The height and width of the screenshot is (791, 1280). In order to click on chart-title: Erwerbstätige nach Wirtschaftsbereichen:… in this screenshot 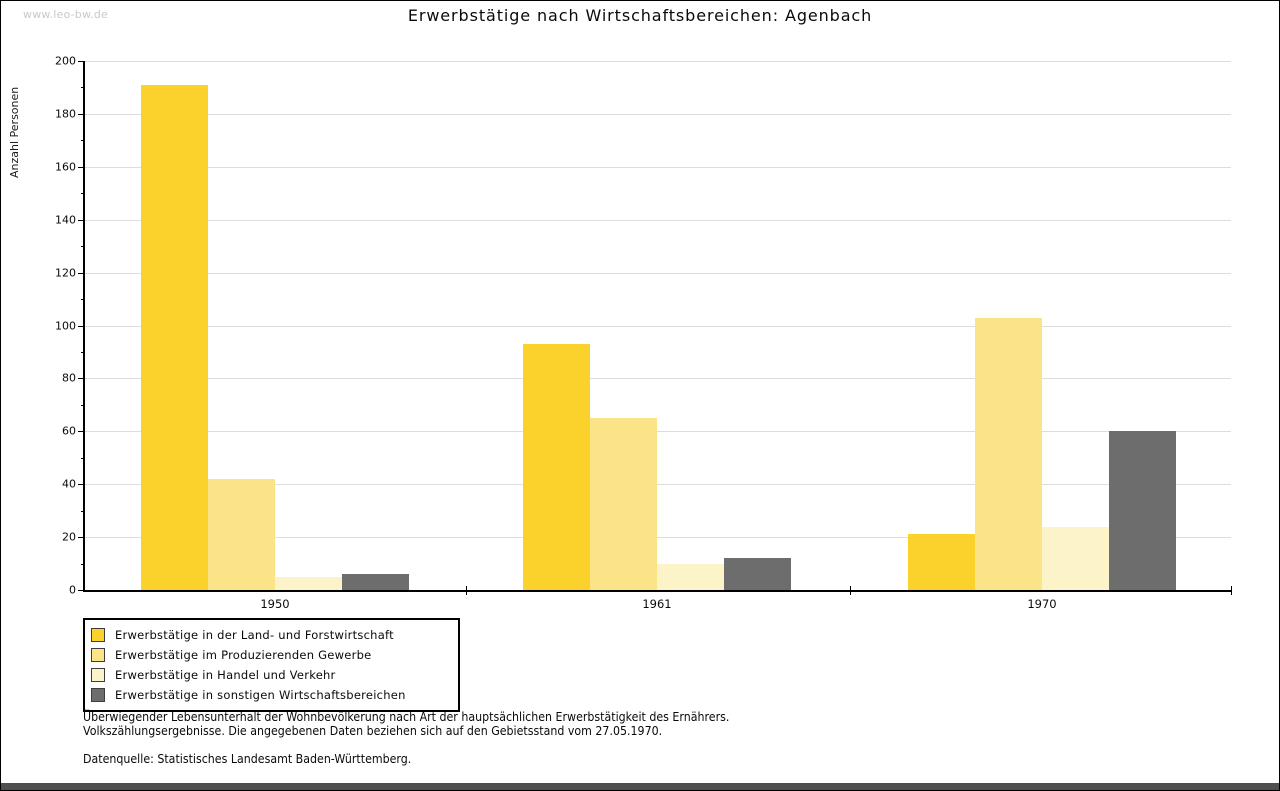, I will do `click(640, 15)`.